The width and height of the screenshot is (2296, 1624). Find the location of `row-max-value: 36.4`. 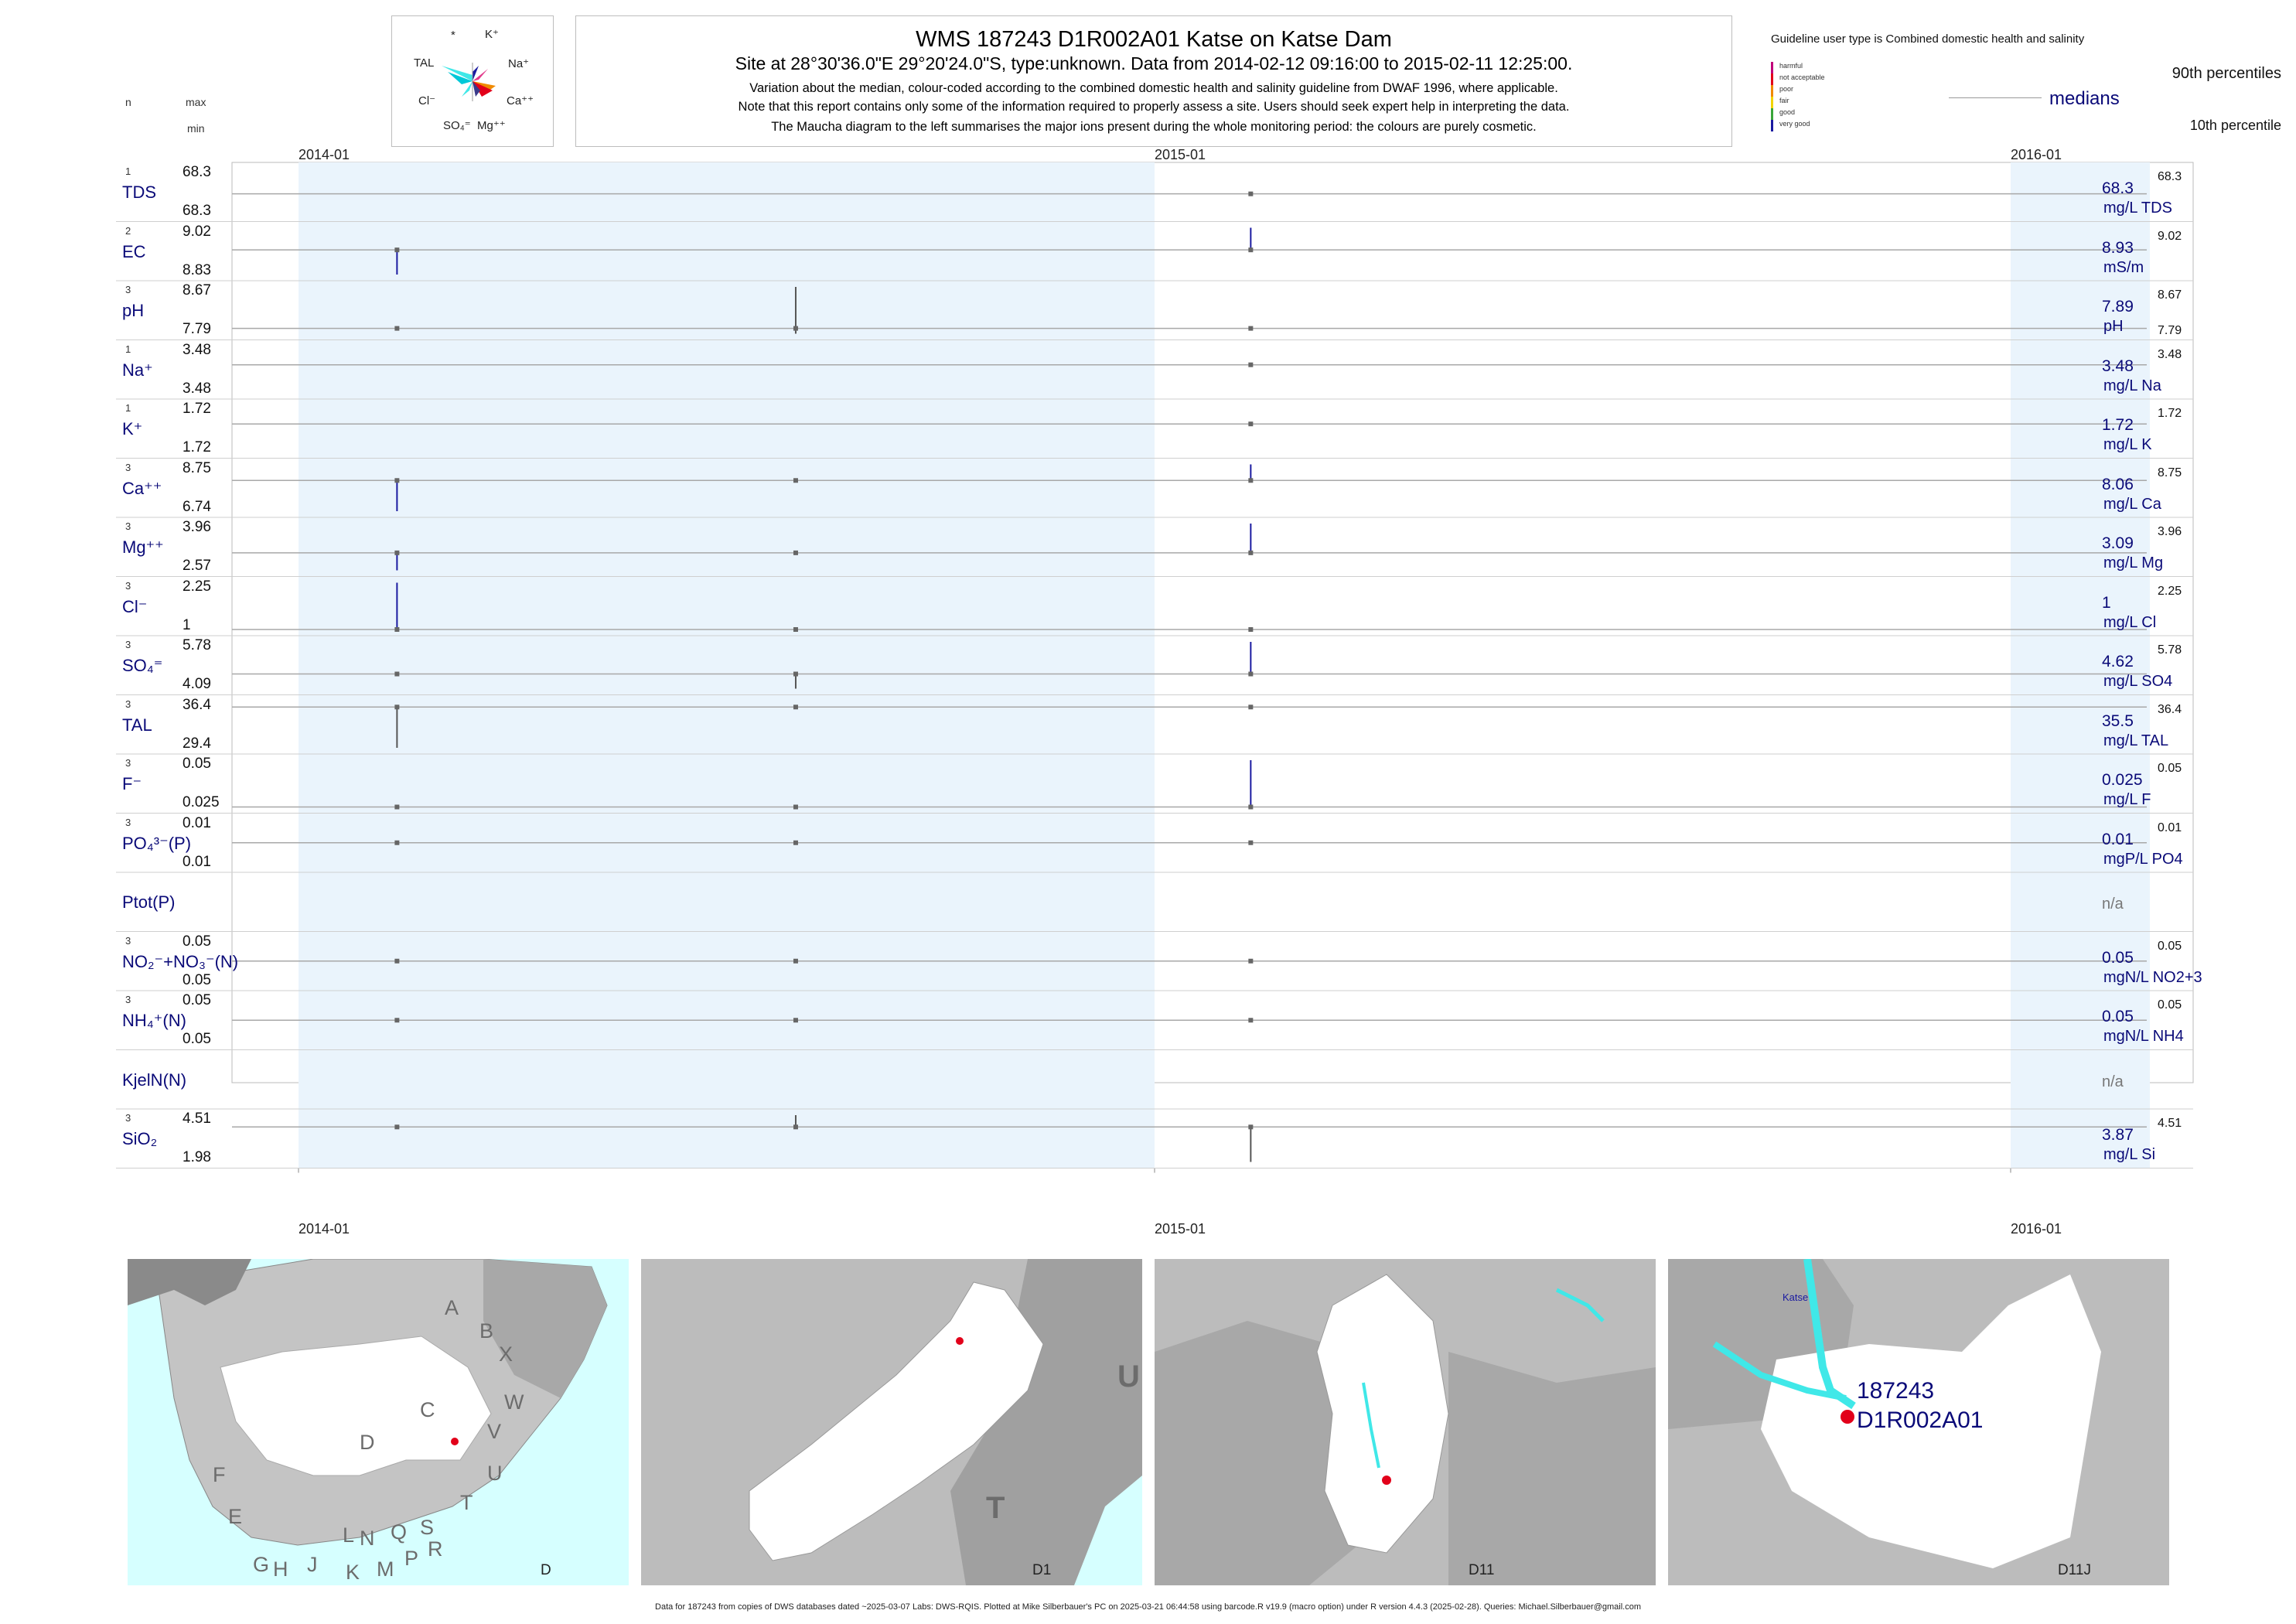

row-max-value: 36.4 is located at coordinates (197, 704).